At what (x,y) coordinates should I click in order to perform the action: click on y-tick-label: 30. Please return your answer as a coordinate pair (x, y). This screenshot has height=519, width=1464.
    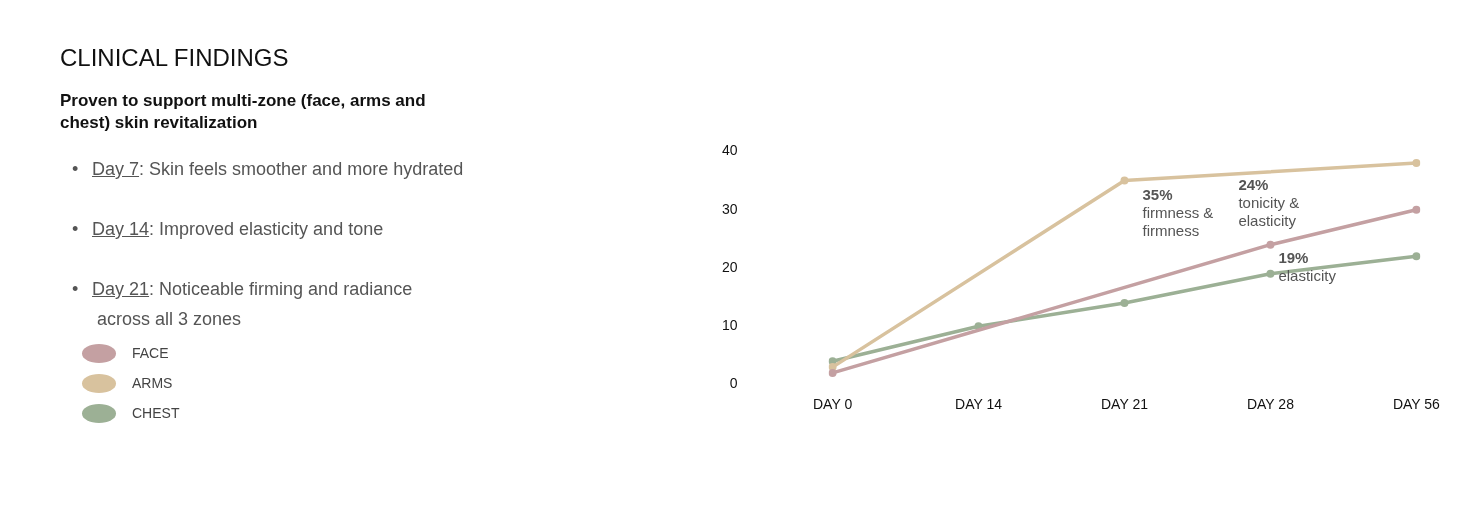
    Looking at the image, I should click on (729, 208).